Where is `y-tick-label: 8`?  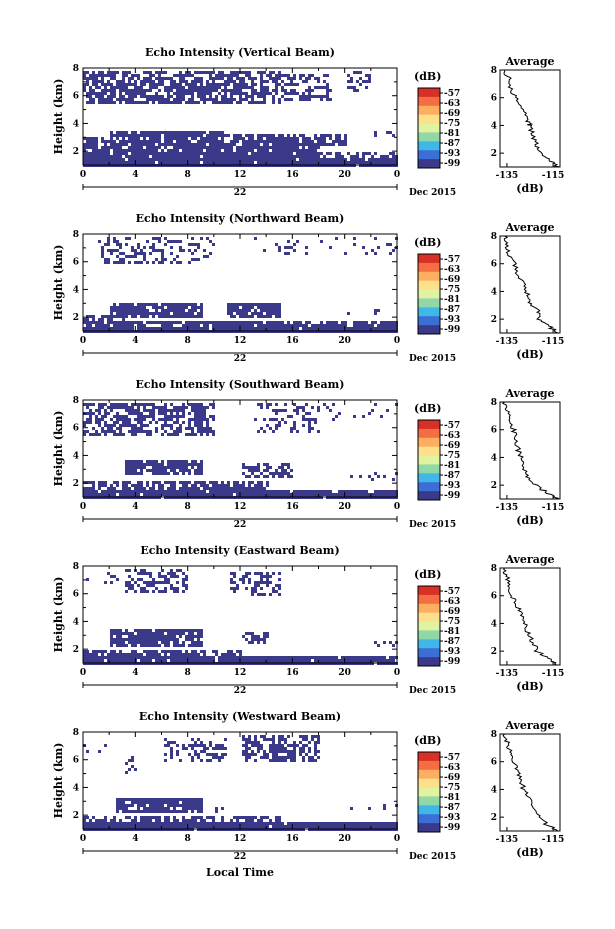
y-tick-label: 8 is located at coordinates (76, 401).